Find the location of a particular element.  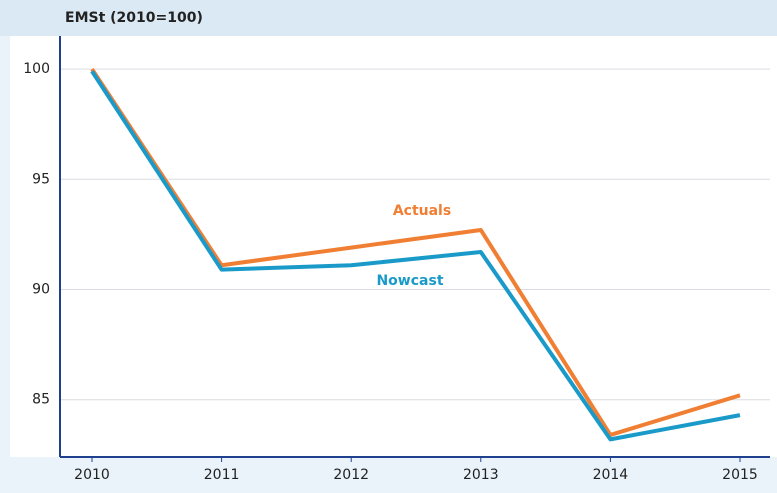

series-label: Nowcast is located at coordinates (409, 281).